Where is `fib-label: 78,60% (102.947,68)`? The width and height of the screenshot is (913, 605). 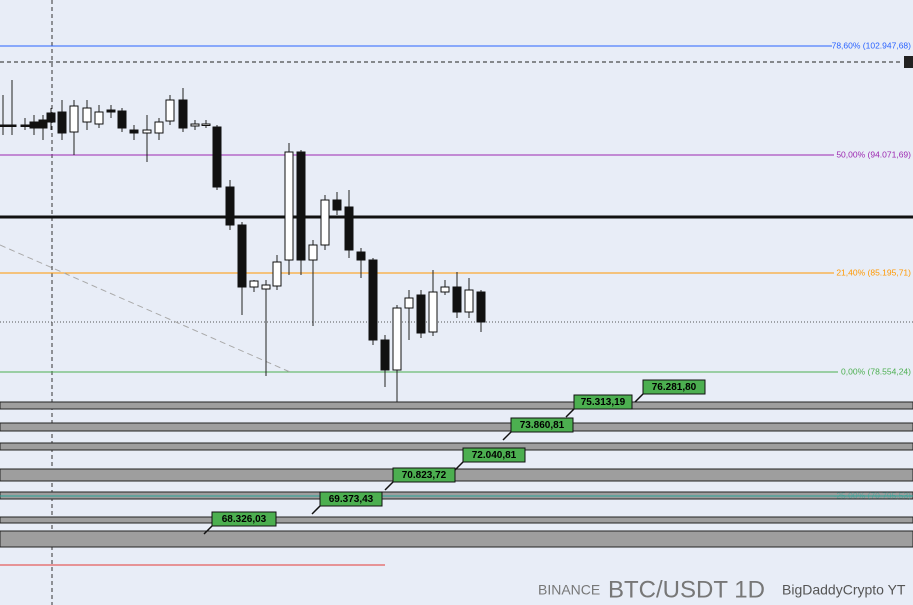 fib-label: 78,60% (102.947,68) is located at coordinates (872, 45).